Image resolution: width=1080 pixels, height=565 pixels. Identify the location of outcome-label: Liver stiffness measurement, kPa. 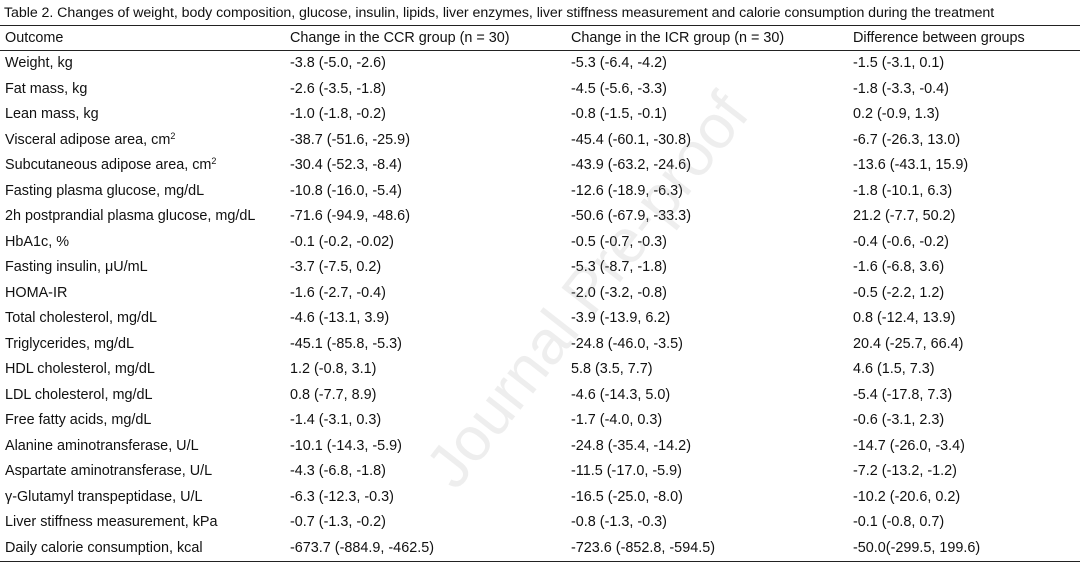
(111, 522).